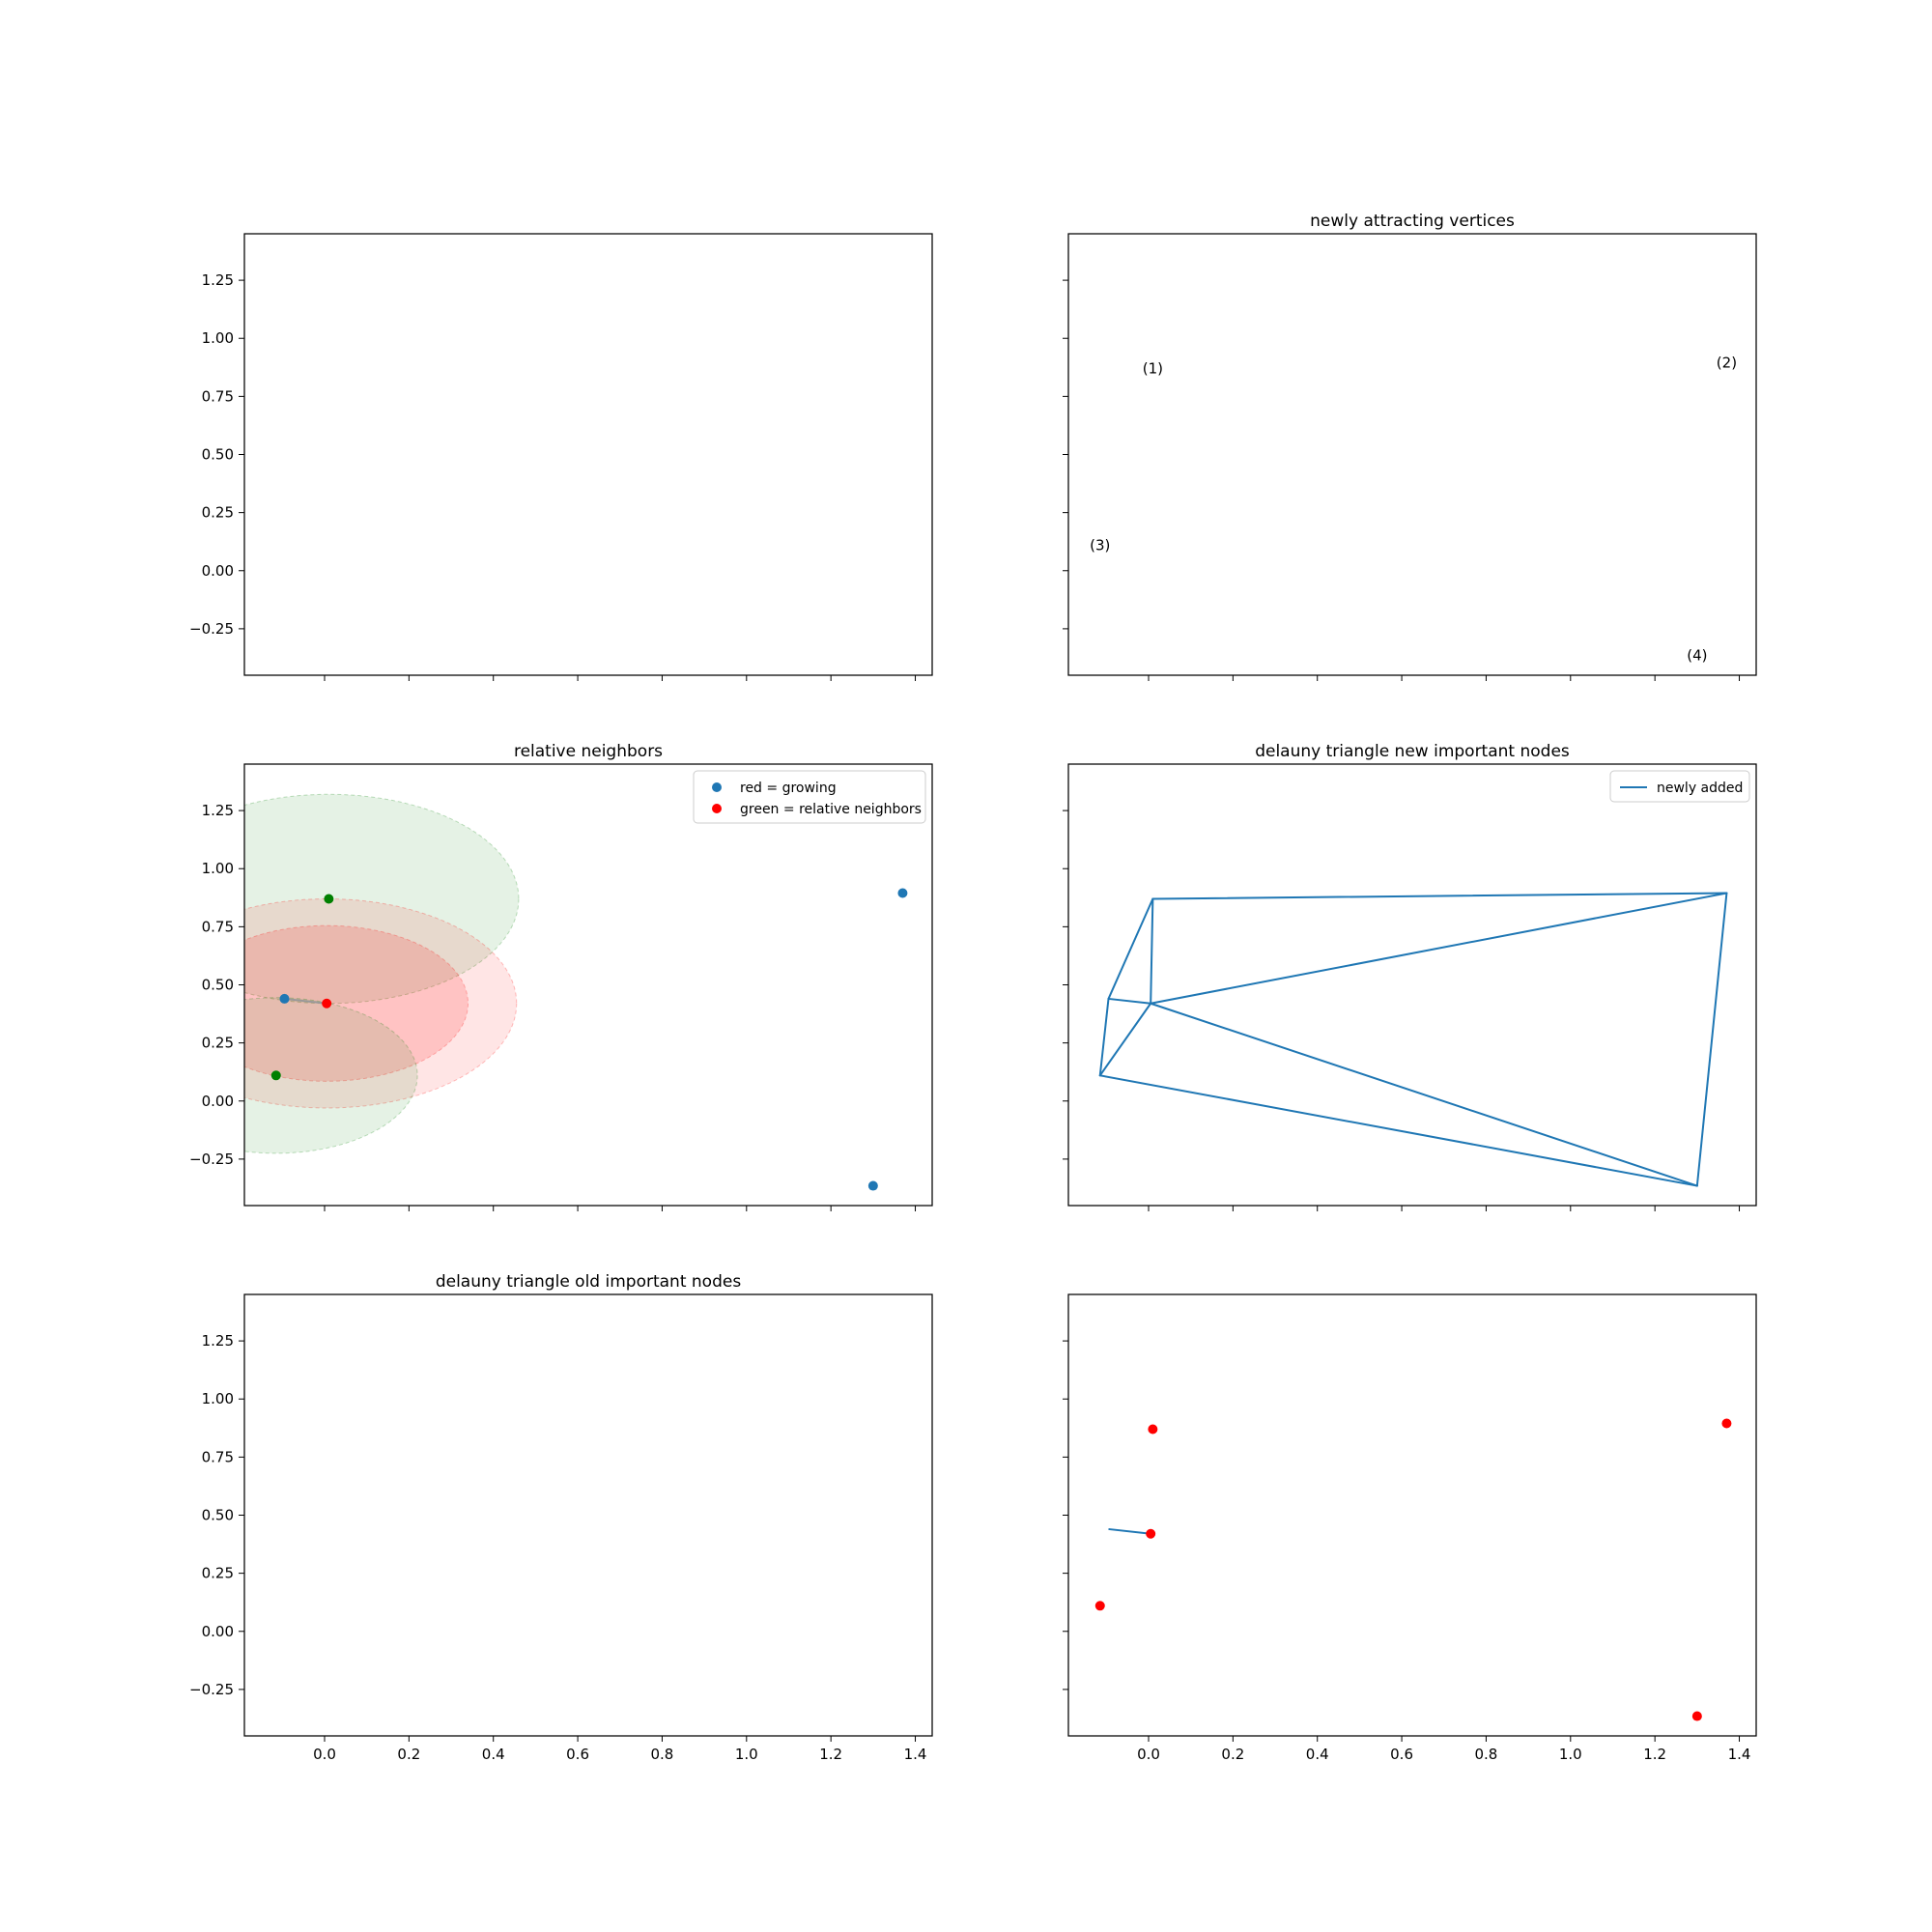 This screenshot has height=1932, width=1932. What do you see at coordinates (1412, 751) in the screenshot?
I see `panel-title: delauny triangle new important nodes` at bounding box center [1412, 751].